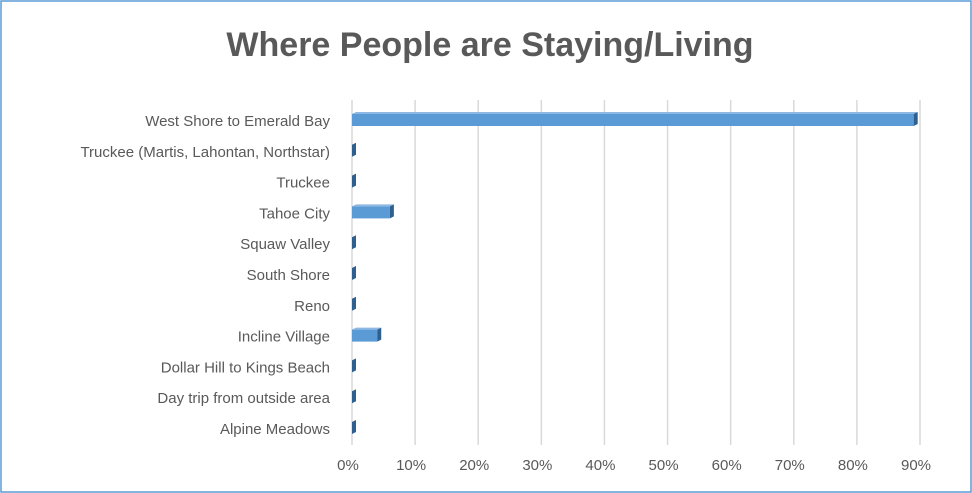  I want to click on y-tick-label: Day trip from outside area, so click(243, 398).